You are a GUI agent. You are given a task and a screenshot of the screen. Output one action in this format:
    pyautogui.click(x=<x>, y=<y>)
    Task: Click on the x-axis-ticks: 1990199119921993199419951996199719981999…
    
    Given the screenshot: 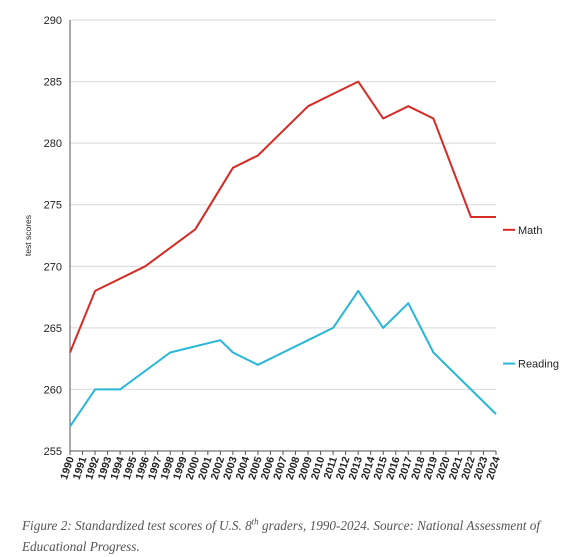 What is the action you would take?
    pyautogui.click(x=280, y=466)
    